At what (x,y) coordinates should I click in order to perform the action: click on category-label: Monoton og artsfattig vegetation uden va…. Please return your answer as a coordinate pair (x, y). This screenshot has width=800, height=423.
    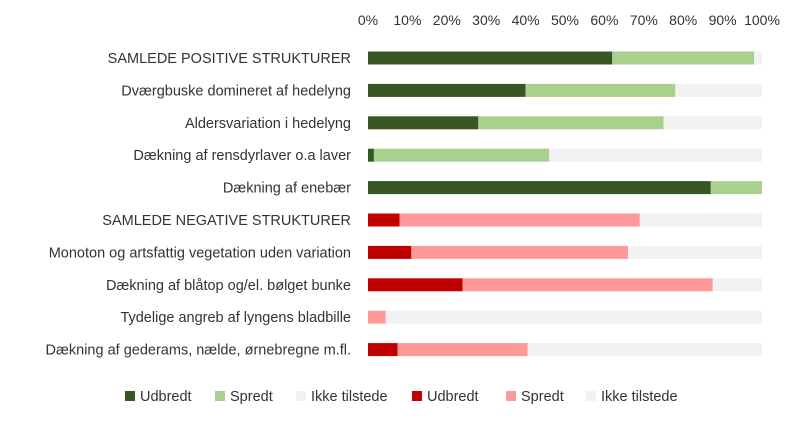
    Looking at the image, I should click on (200, 253).